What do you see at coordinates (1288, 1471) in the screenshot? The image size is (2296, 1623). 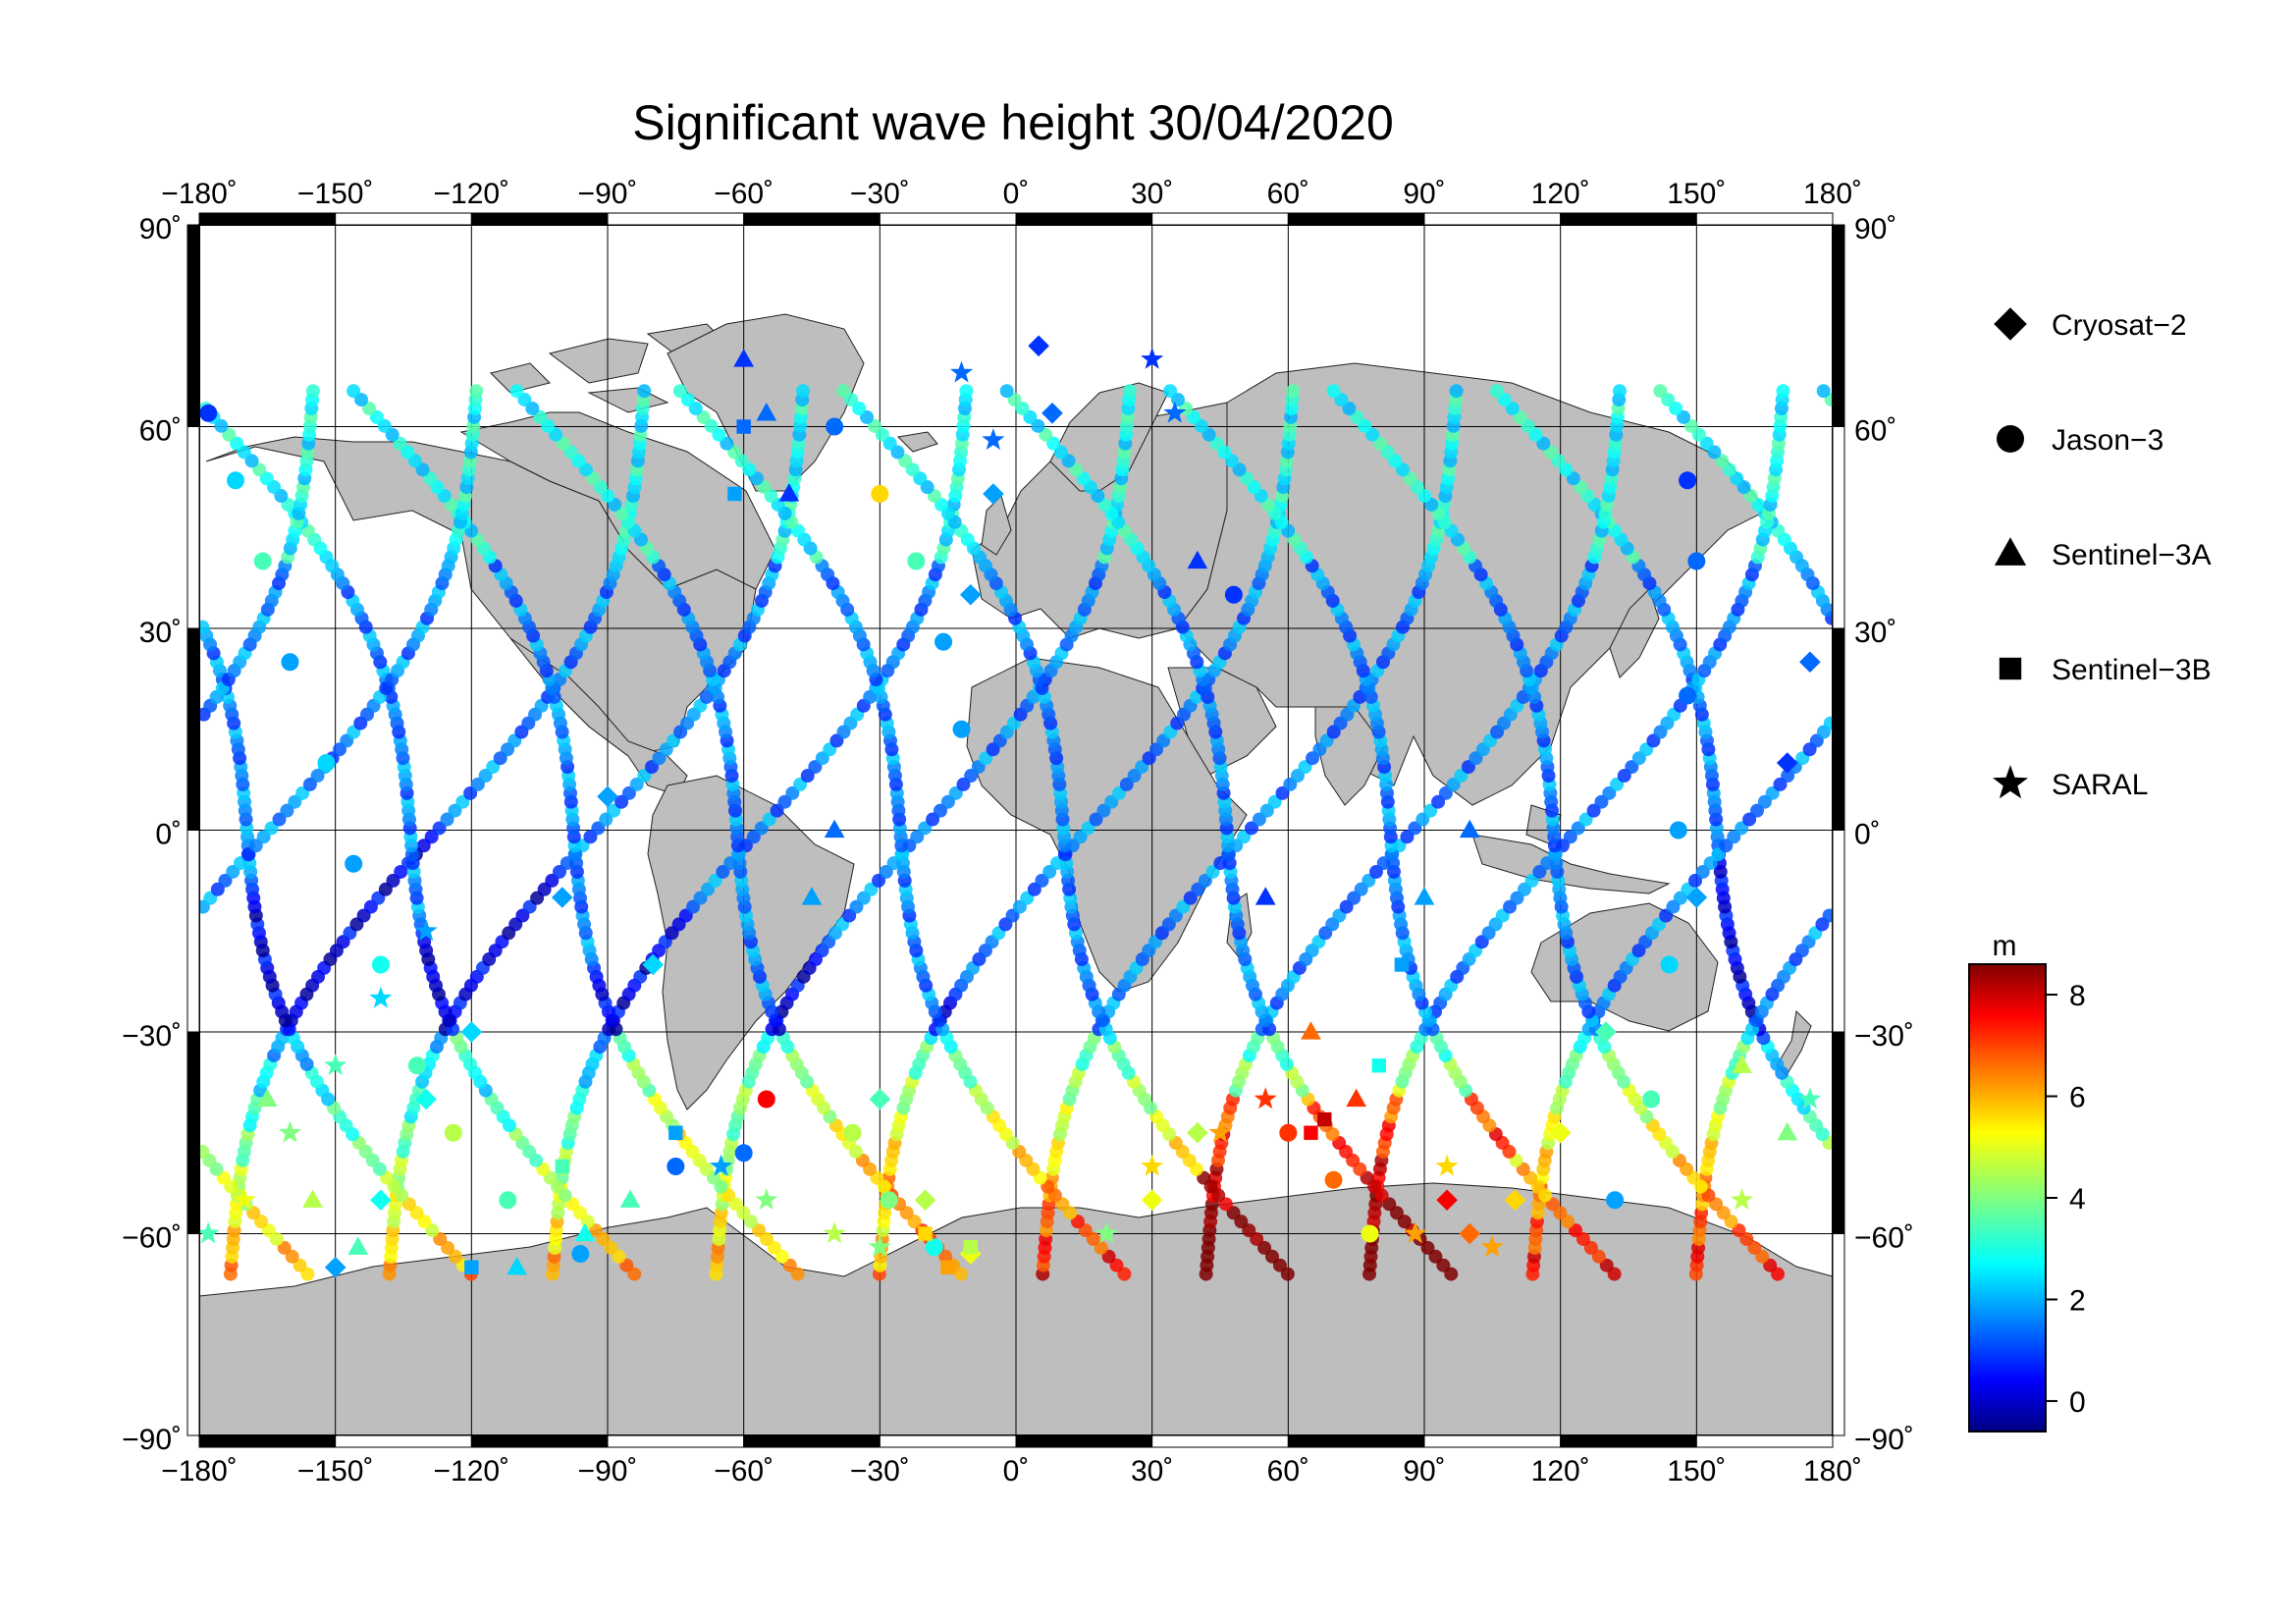 I see `longitude-tick-label: 60˚` at bounding box center [1288, 1471].